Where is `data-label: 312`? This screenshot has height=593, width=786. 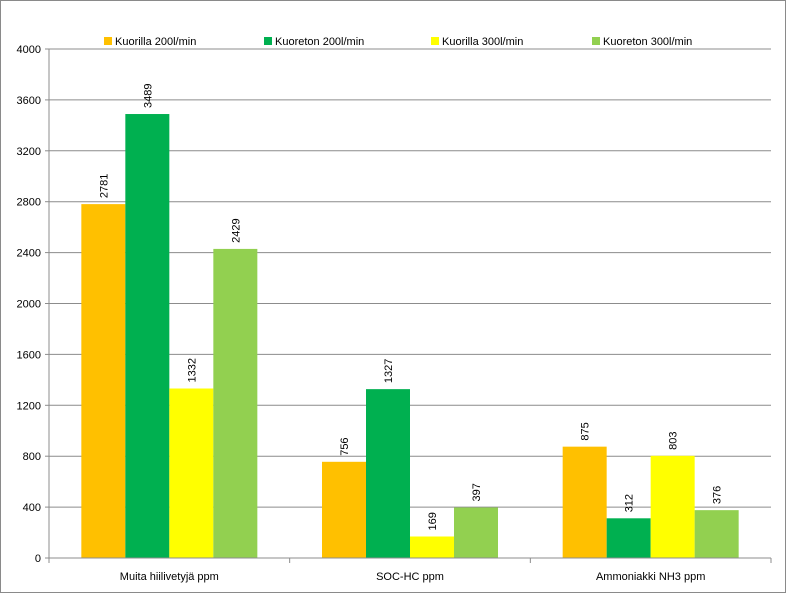
data-label: 312 is located at coordinates (630, 503).